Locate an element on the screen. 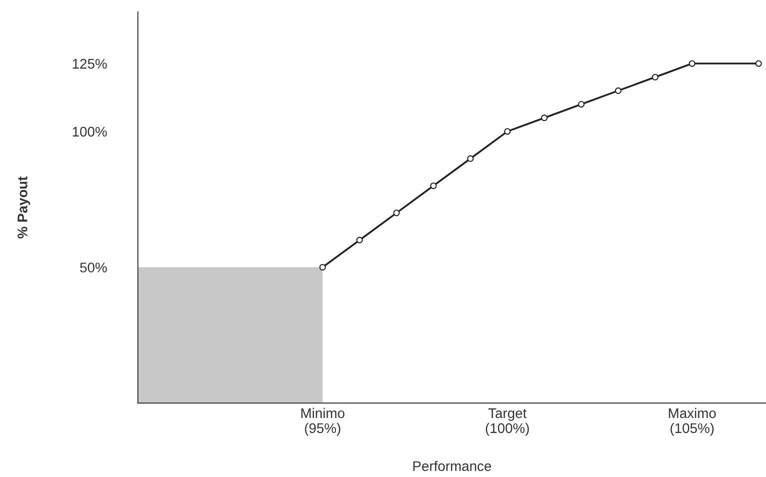 The width and height of the screenshot is (766, 477). x-tick-label: Maximo (105%) is located at coordinates (692, 422).